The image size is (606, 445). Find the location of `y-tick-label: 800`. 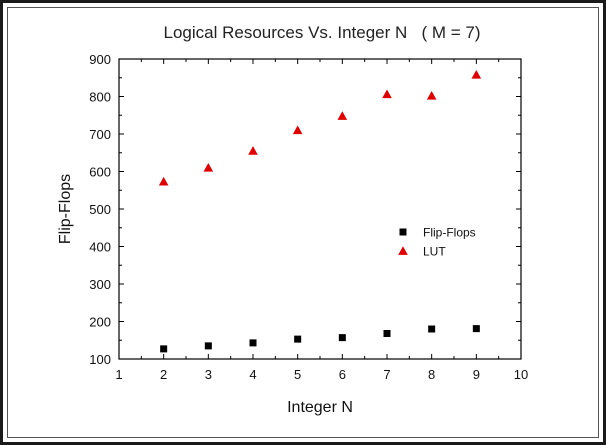

y-tick-label: 800 is located at coordinates (100, 97).